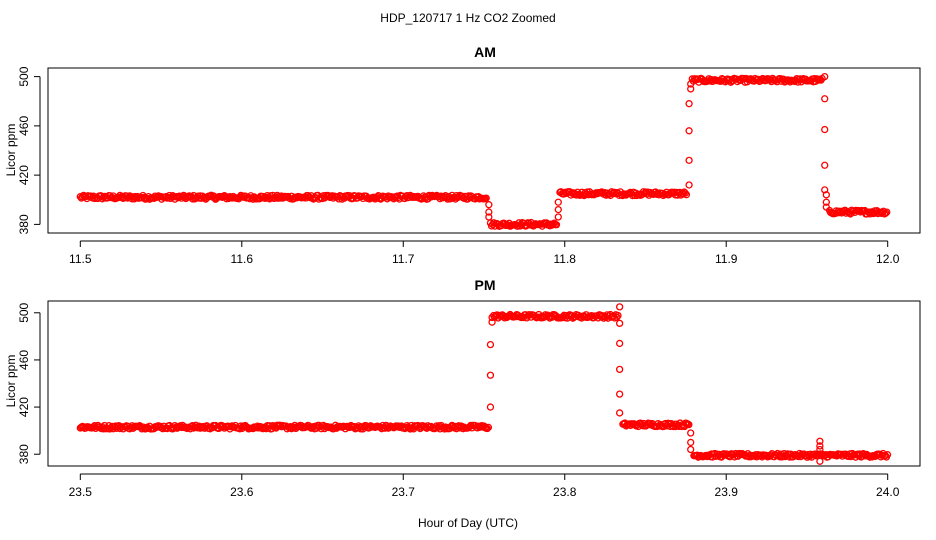 Image resolution: width=936 pixels, height=540 pixels. What do you see at coordinates (485, 285) in the screenshot?
I see `panel-title: PM` at bounding box center [485, 285].